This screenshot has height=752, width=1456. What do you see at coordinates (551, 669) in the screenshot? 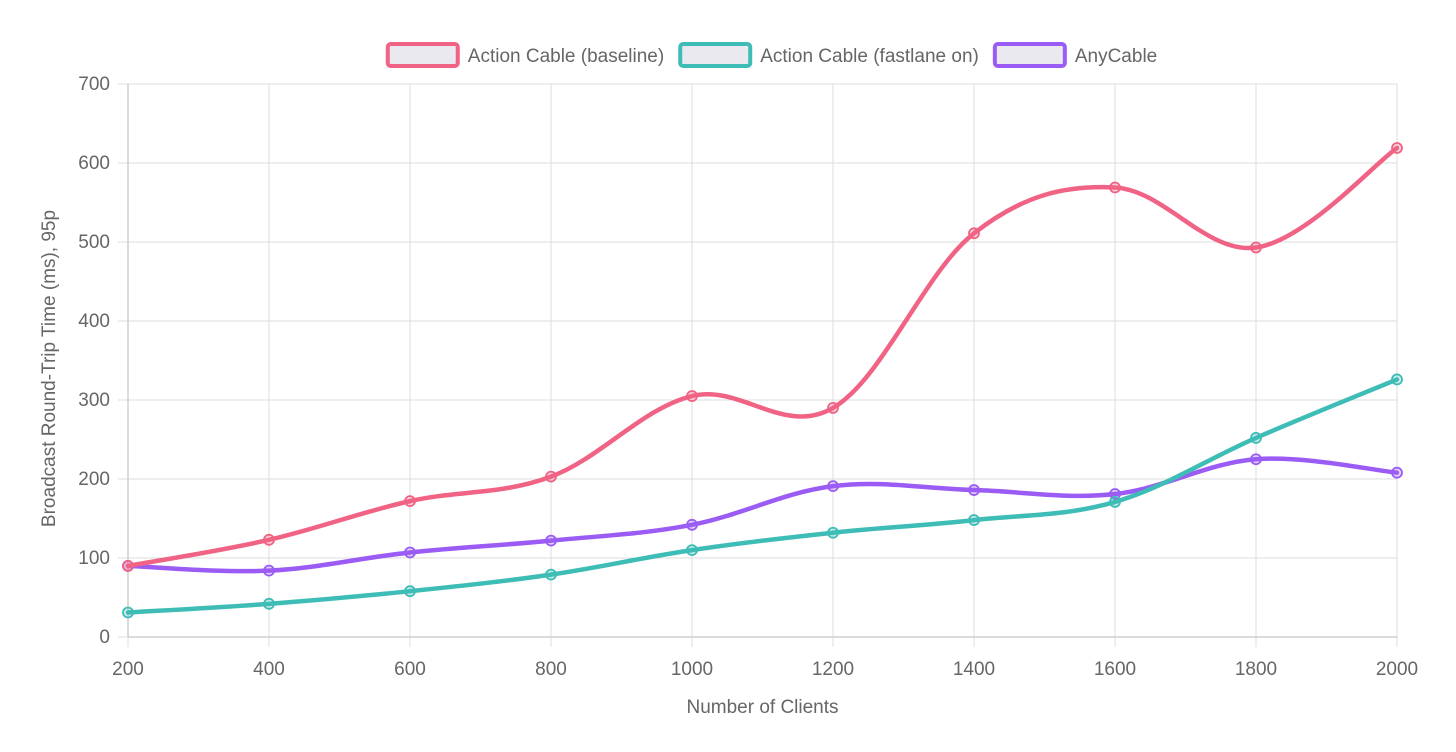
I see `x-tick-label: 800` at bounding box center [551, 669].